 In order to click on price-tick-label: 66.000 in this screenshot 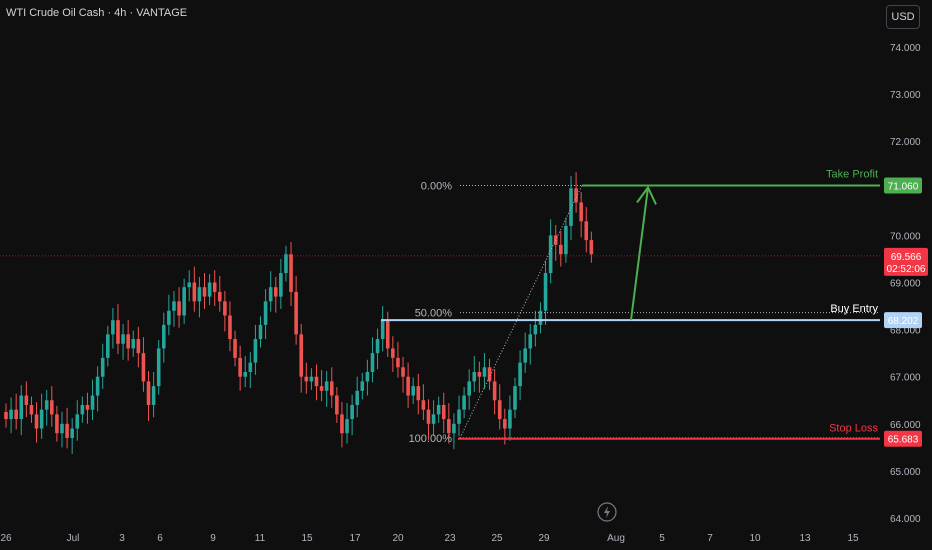, I will do `click(905, 425)`.